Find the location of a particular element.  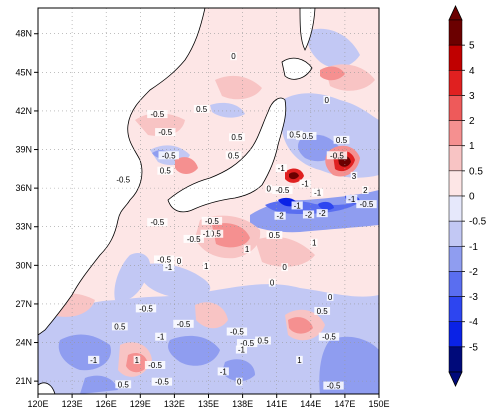

x-tick-label: 138E is located at coordinates (242, 403).